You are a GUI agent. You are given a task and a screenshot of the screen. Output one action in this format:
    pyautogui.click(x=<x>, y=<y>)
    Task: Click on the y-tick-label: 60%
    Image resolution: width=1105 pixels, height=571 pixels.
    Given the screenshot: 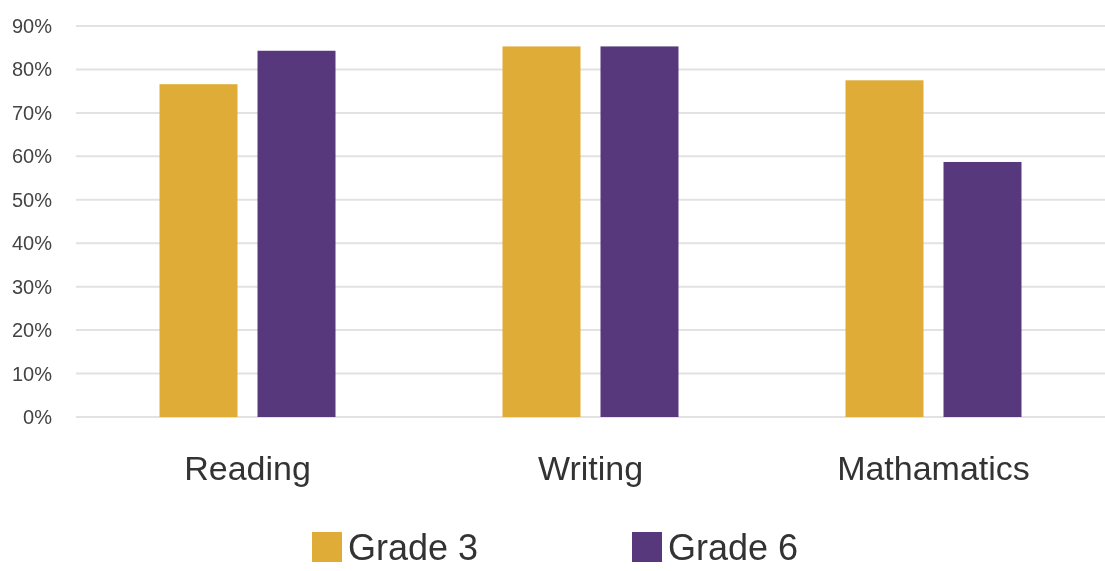 What is the action you would take?
    pyautogui.click(x=32, y=156)
    